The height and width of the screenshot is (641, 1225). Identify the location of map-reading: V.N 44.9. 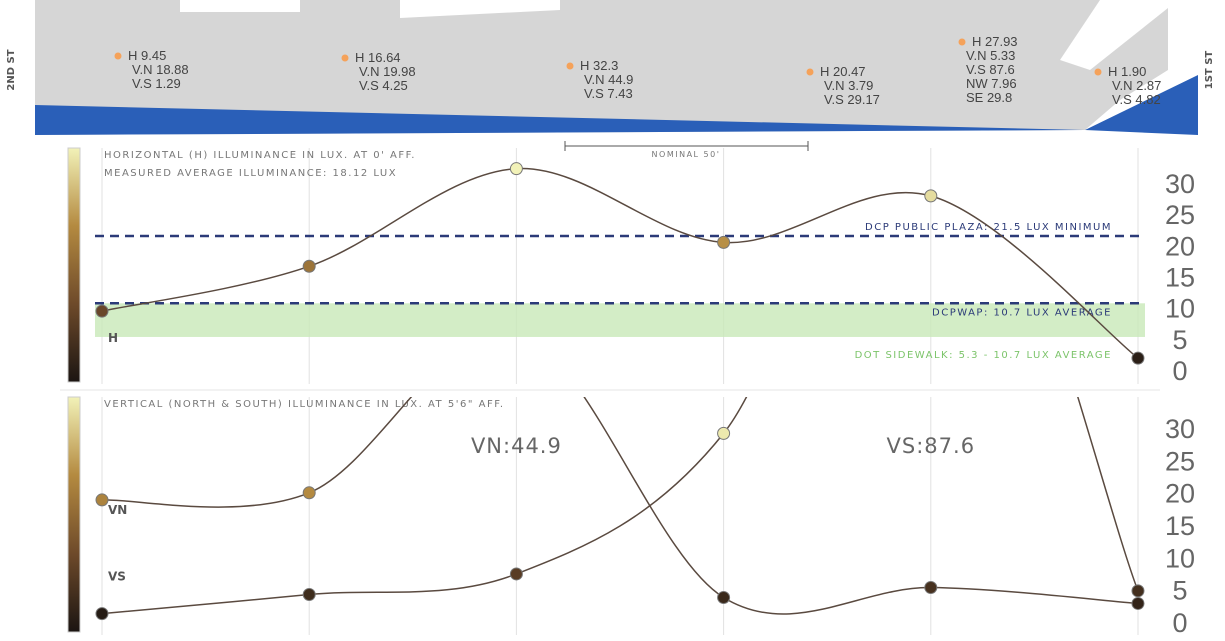
(608, 79).